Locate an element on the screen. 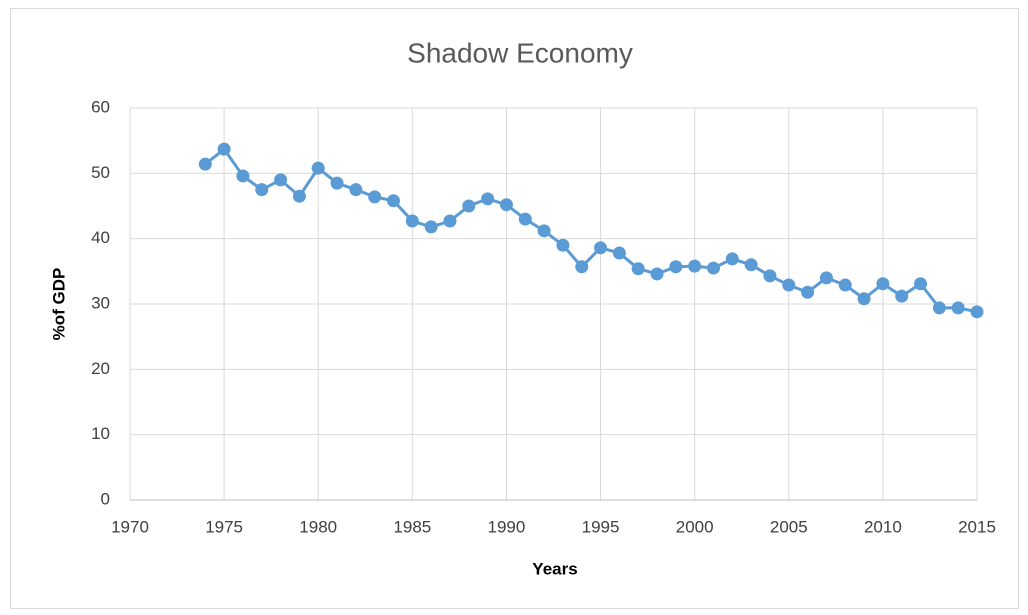 The image size is (1028, 615). y-tick-label: 20 is located at coordinates (100, 368).